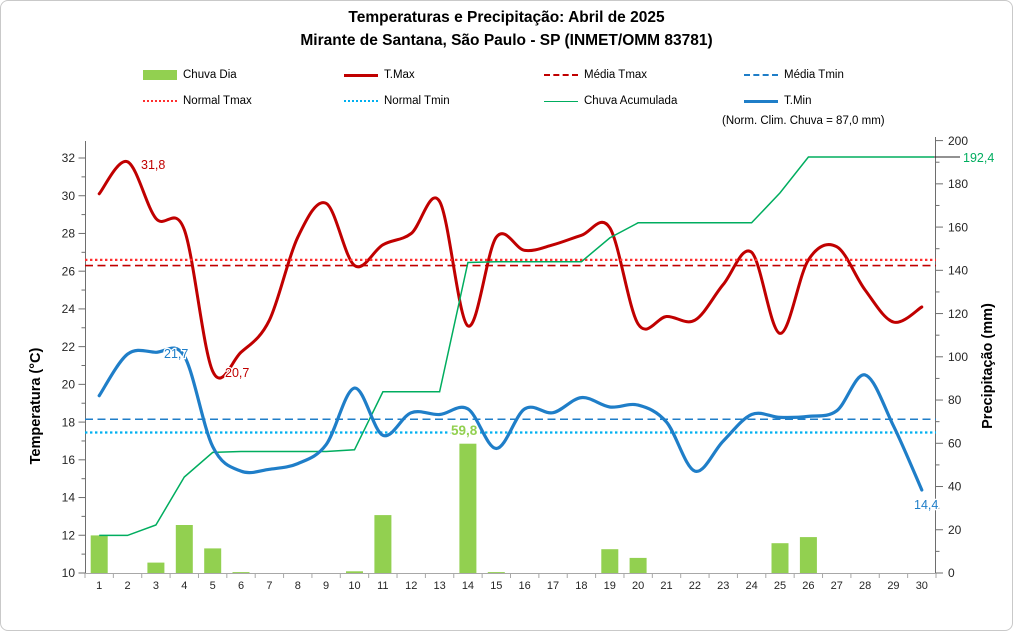 This screenshot has height=631, width=1013. Describe the element at coordinates (553, 586) in the screenshot. I see `x-axis-day-label: 17` at that location.